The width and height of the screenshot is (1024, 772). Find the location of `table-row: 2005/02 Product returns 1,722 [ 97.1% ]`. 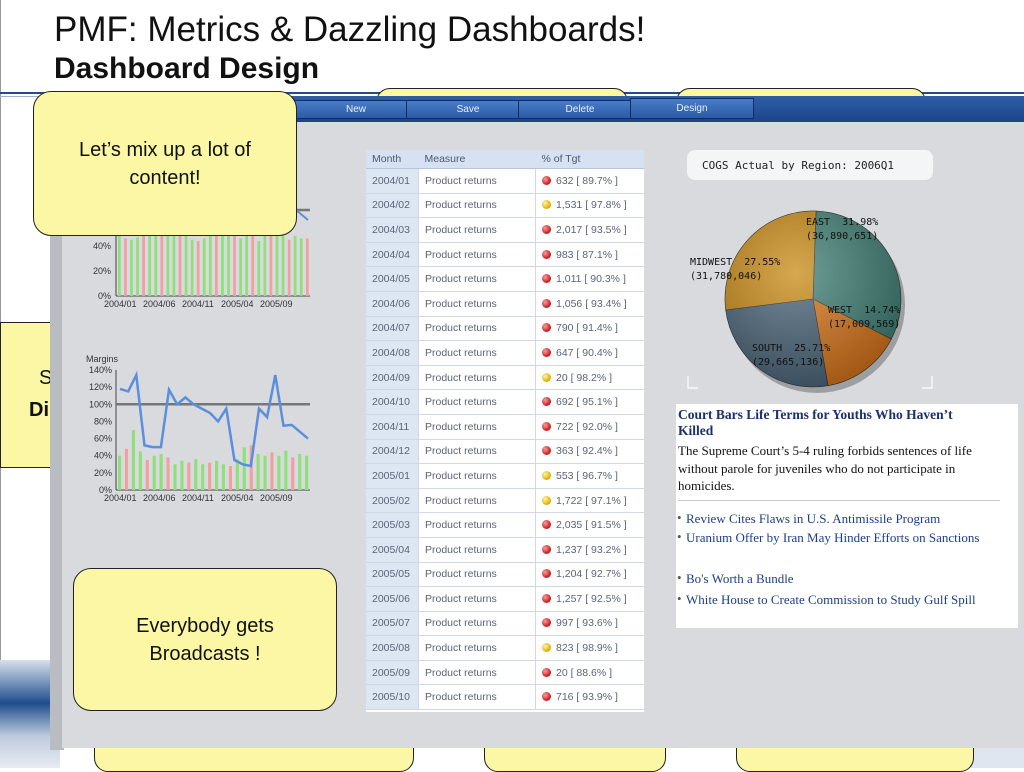

table-row: 2005/02 Product returns 1,722 [ 97.1% ] is located at coordinates (505, 501).